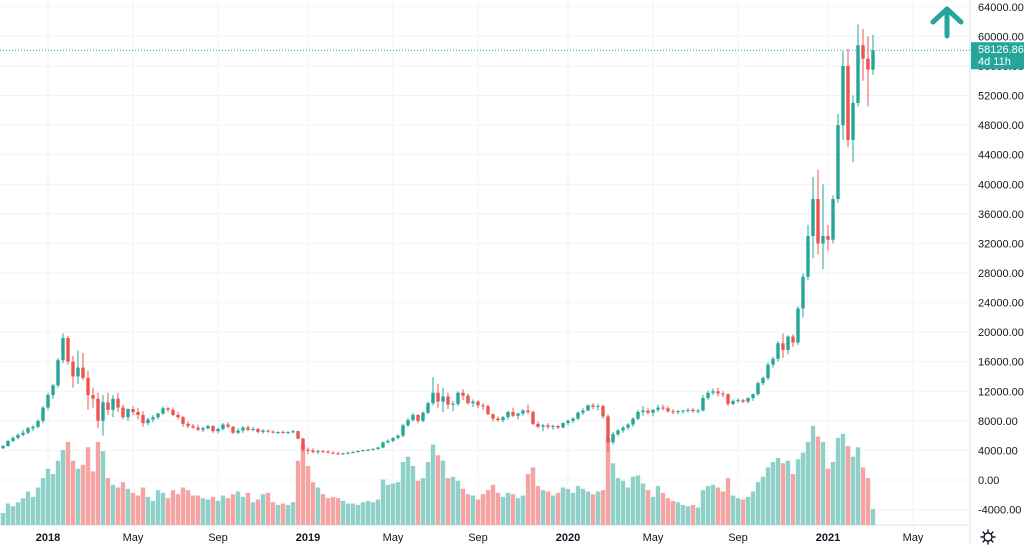 This screenshot has width=1024, height=545. I want to click on gear-icon, so click(988, 537).